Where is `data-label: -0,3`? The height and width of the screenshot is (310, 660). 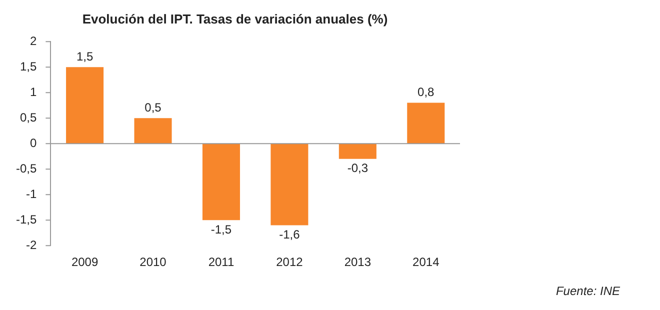
data-label: -0,3 is located at coordinates (357, 168).